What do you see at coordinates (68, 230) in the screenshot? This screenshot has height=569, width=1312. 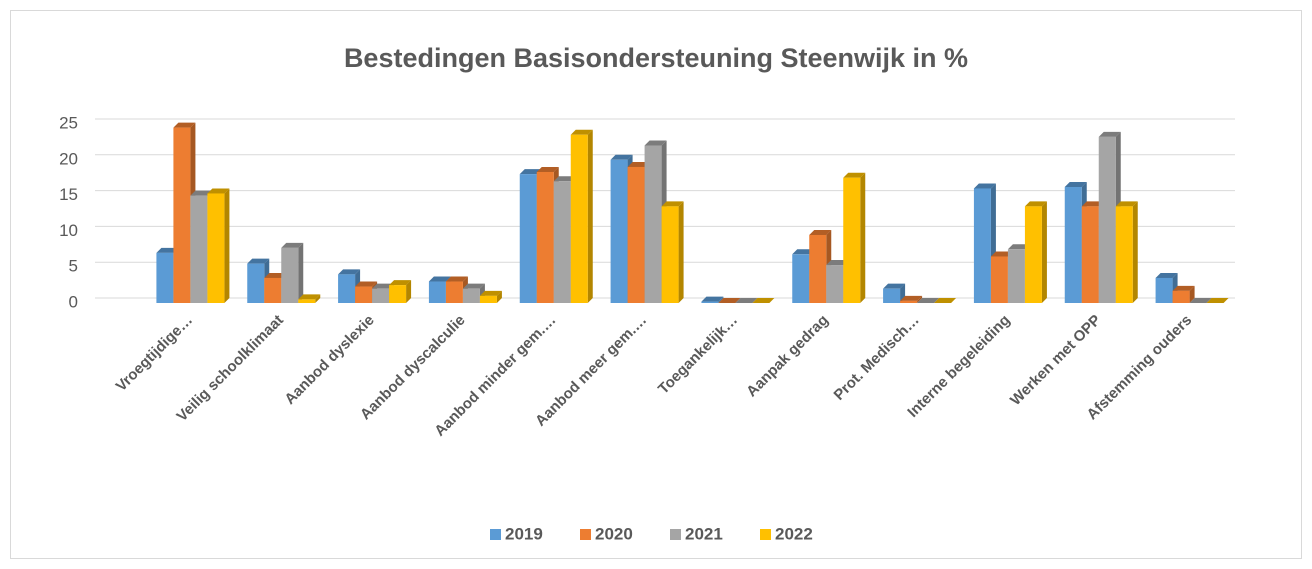 I see `y-tick-label: 10` at bounding box center [68, 230].